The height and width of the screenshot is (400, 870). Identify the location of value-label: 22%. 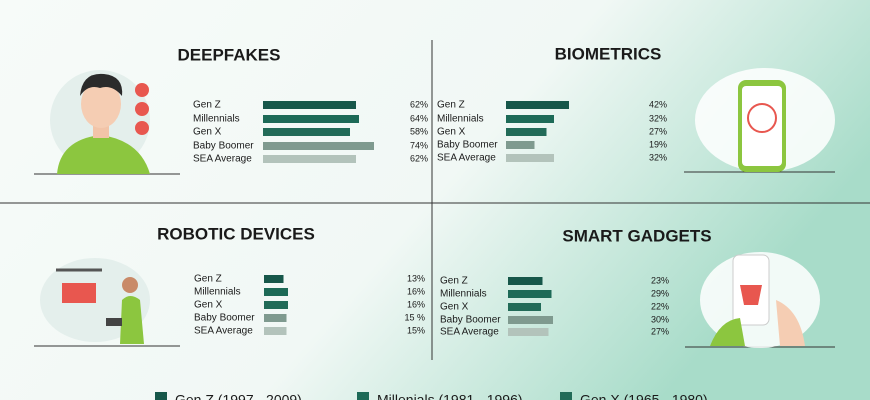
(660, 306).